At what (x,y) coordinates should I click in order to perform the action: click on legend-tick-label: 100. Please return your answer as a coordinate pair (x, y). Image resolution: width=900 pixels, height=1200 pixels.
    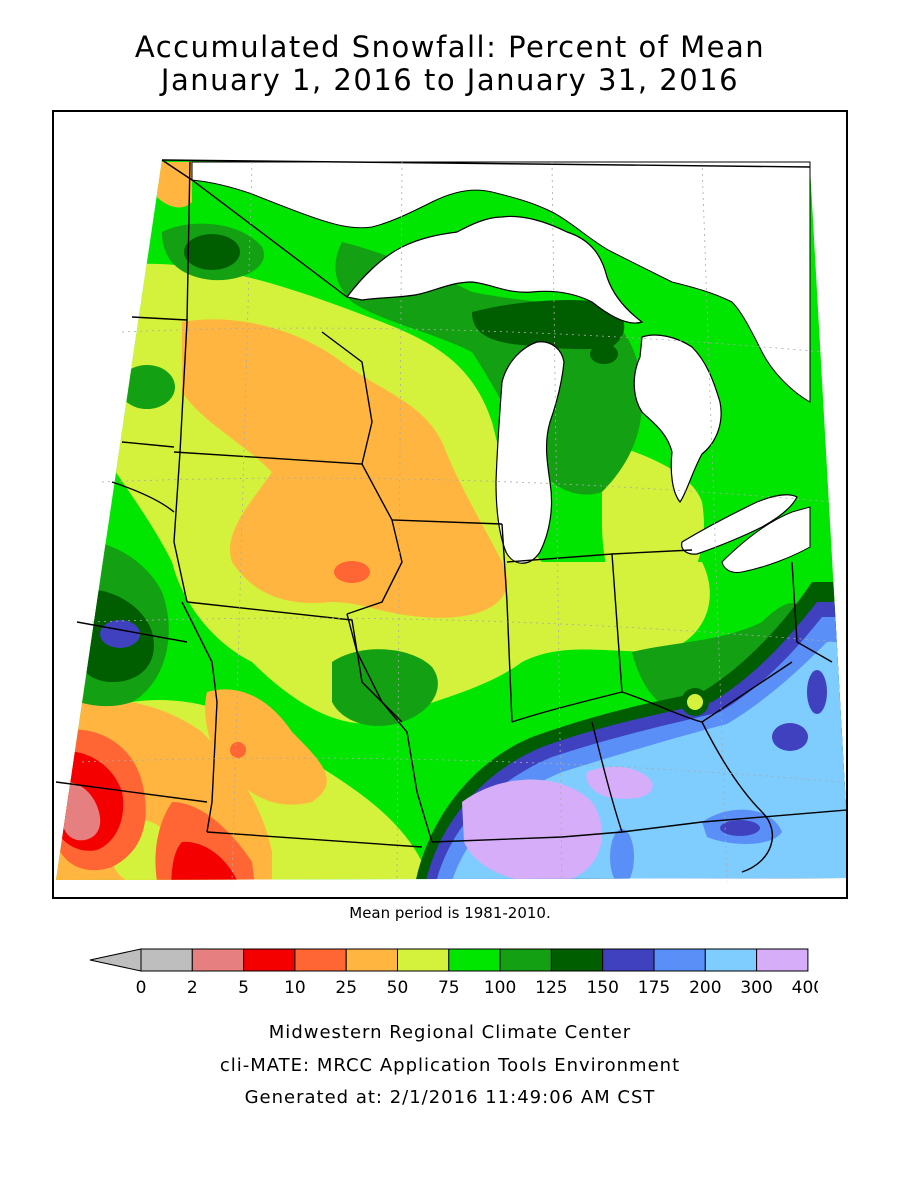
    Looking at the image, I should click on (500, 988).